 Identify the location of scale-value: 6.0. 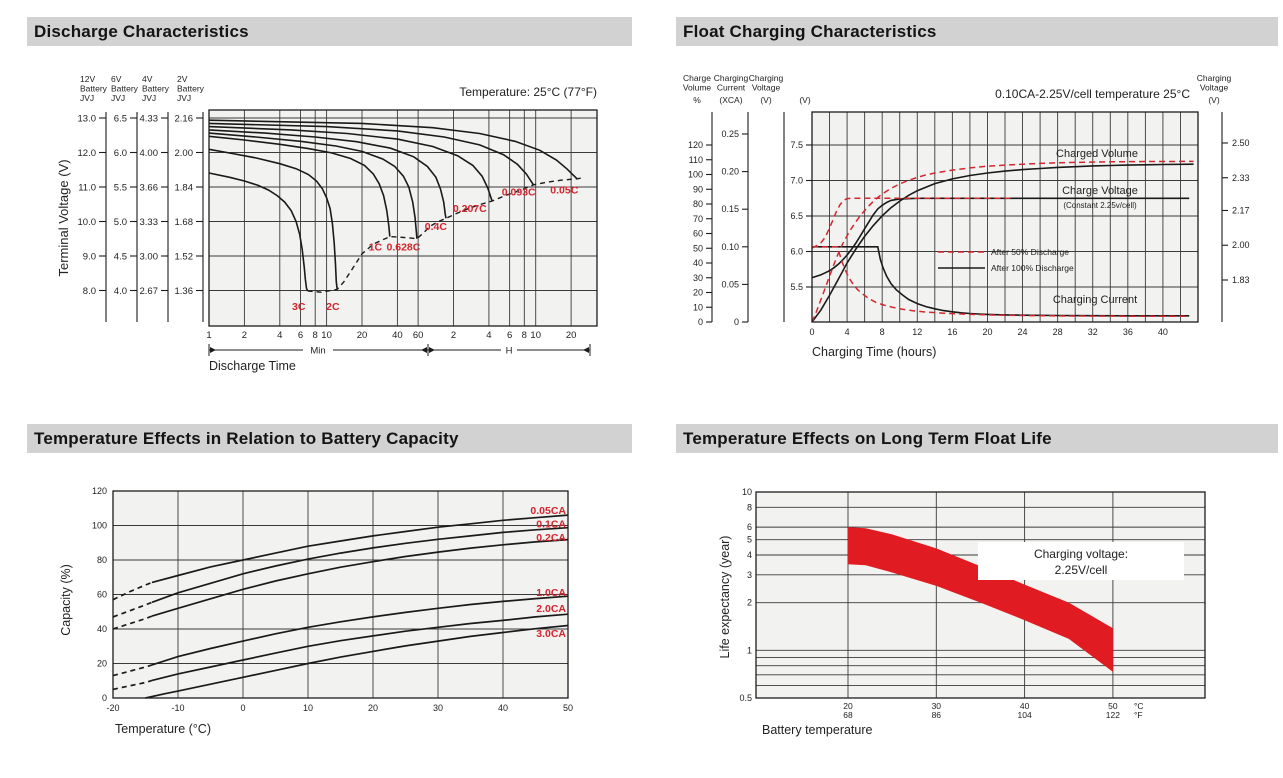
(120, 153).